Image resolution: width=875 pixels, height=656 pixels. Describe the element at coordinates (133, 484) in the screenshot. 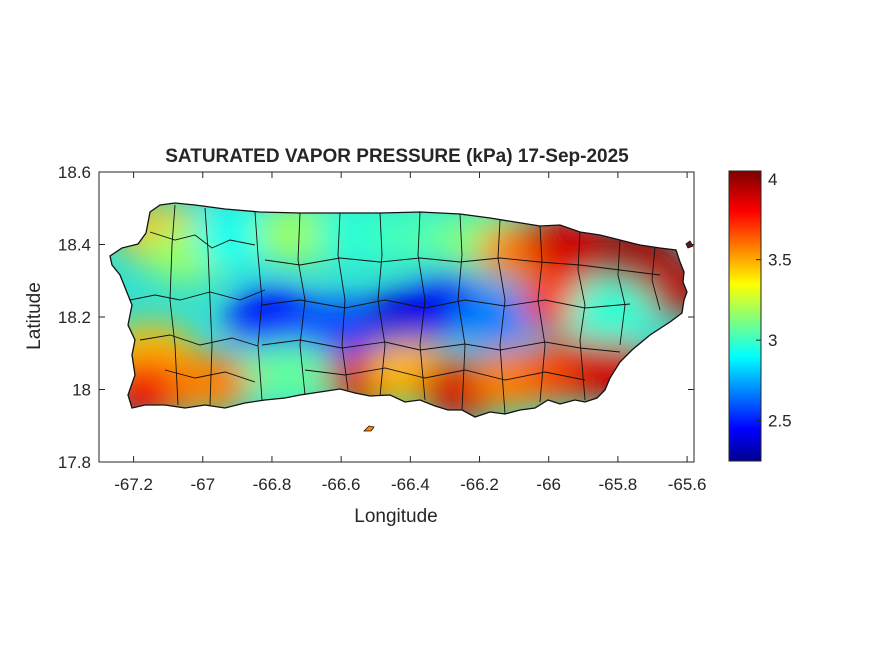

I see `x-tick-label: -67.2` at that location.